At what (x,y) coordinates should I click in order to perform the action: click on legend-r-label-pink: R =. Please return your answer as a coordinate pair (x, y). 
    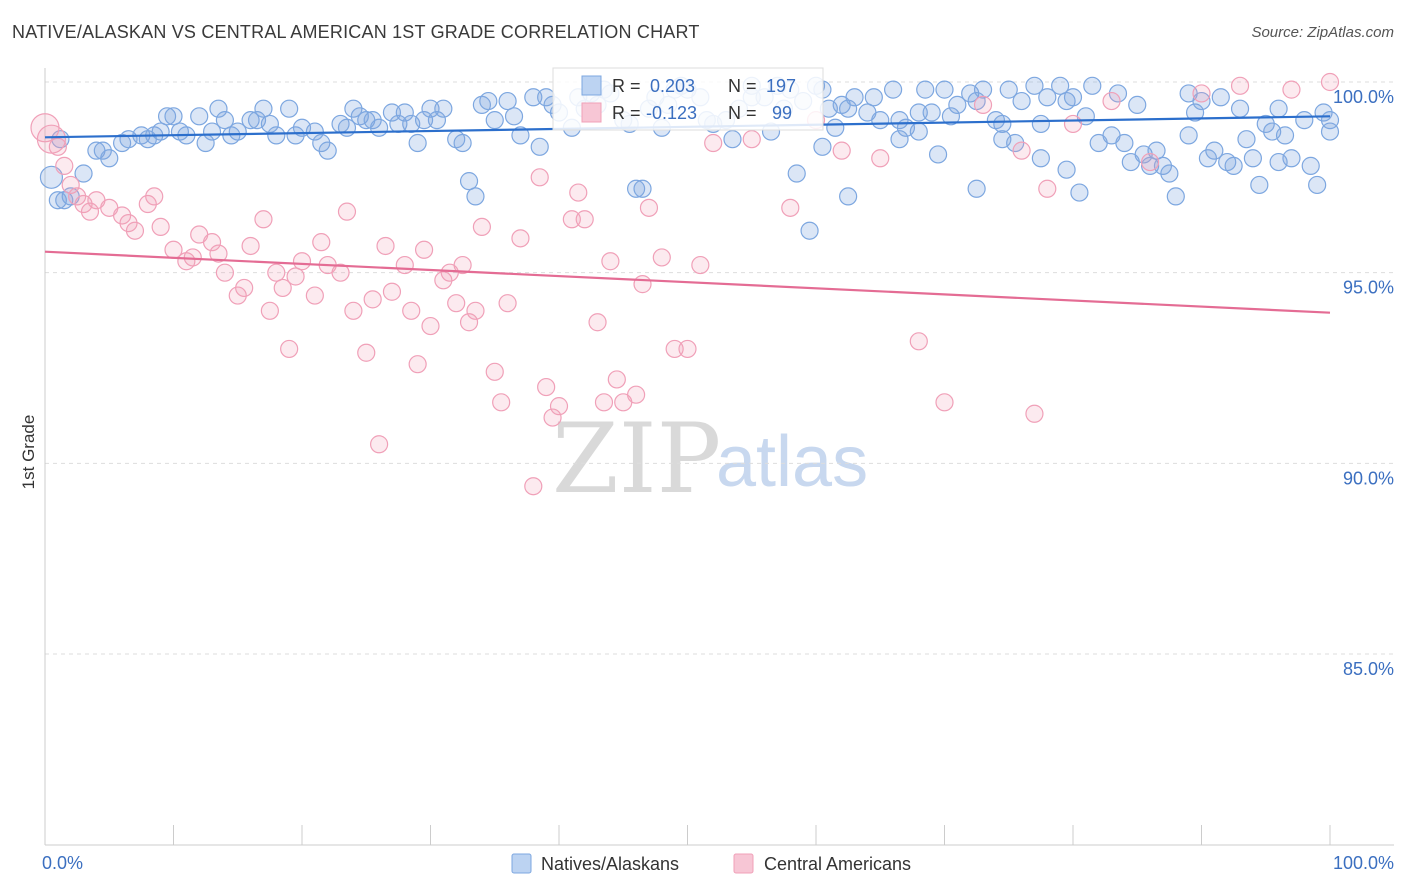
    Looking at the image, I should click on (626, 113).